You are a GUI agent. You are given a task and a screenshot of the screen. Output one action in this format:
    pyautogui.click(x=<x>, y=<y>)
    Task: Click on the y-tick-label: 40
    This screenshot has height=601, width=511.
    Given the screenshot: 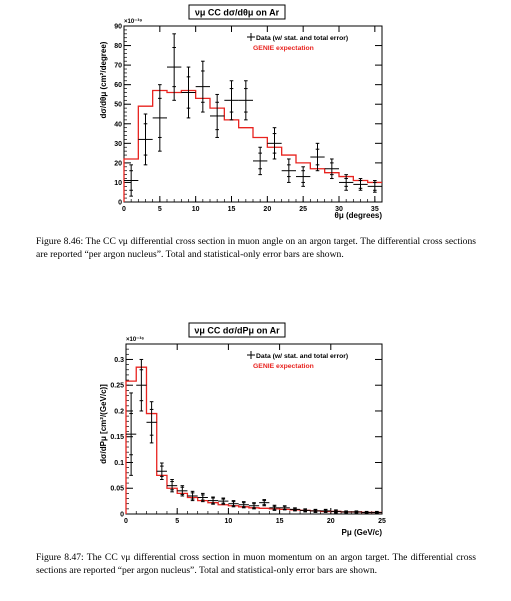 What is the action you would take?
    pyautogui.click(x=118, y=124)
    